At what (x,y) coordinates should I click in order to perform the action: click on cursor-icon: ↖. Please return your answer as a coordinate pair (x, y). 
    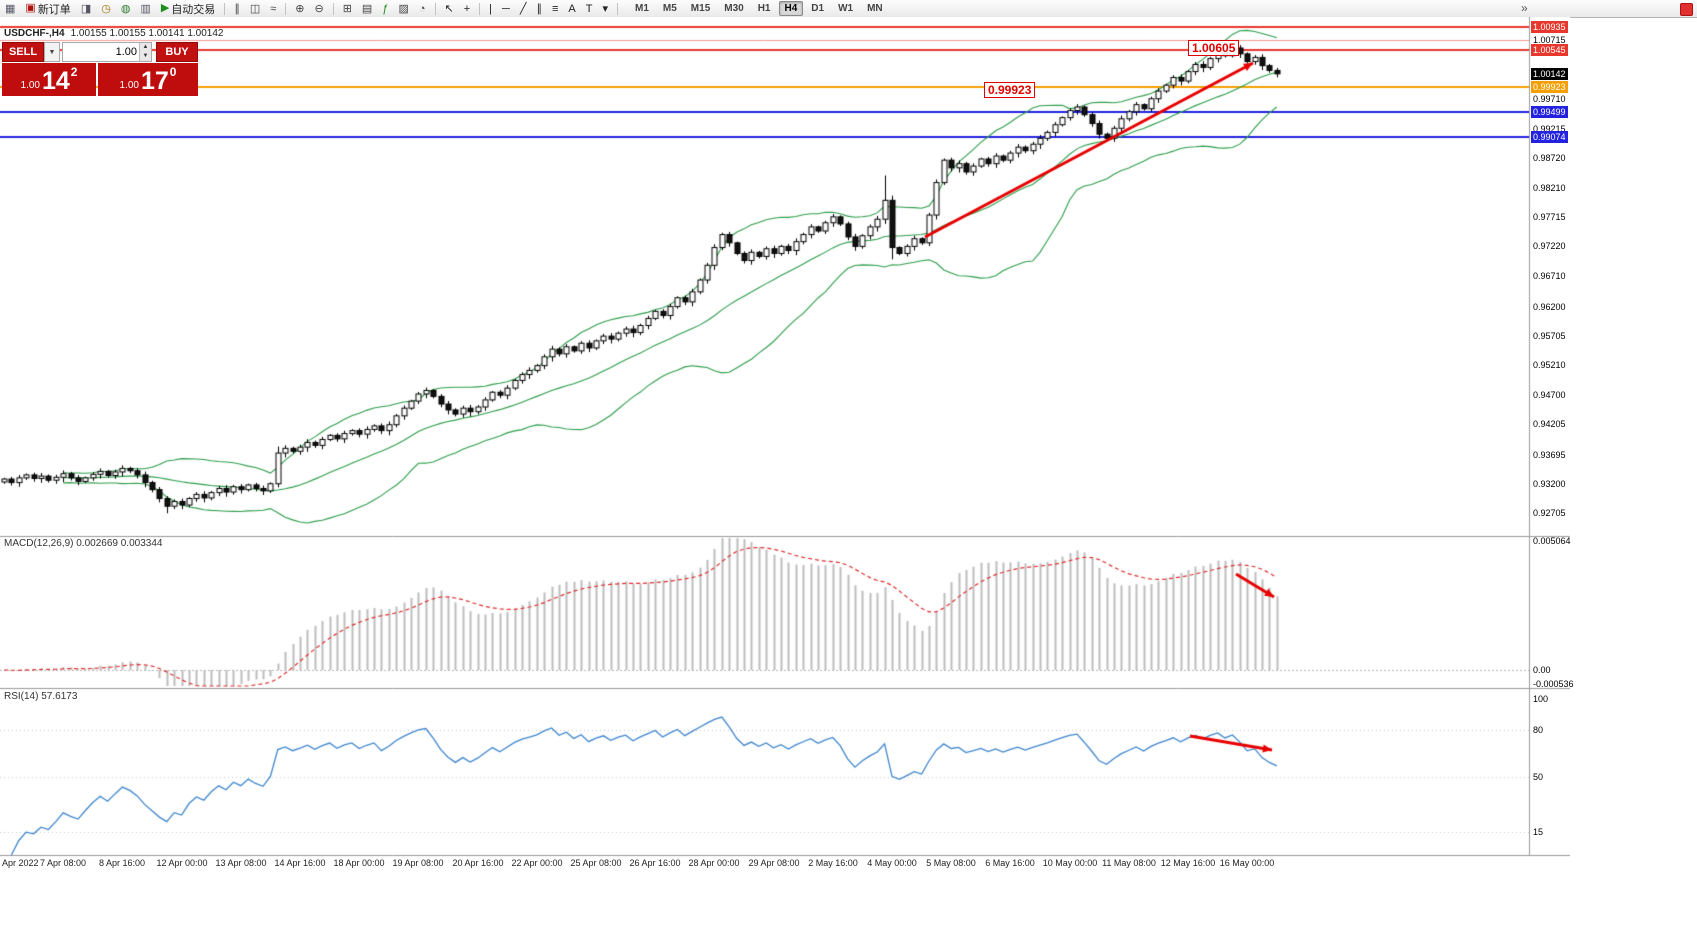
    Looking at the image, I should click on (449, 9).